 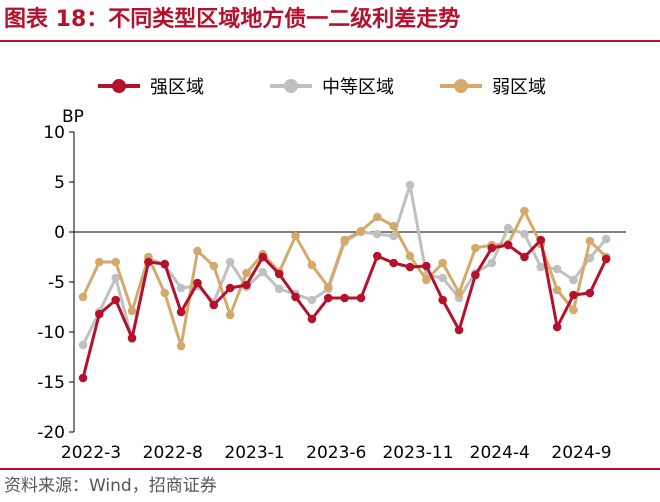 What do you see at coordinates (59, 233) in the screenshot?
I see `y-tick-label: 0` at bounding box center [59, 233].